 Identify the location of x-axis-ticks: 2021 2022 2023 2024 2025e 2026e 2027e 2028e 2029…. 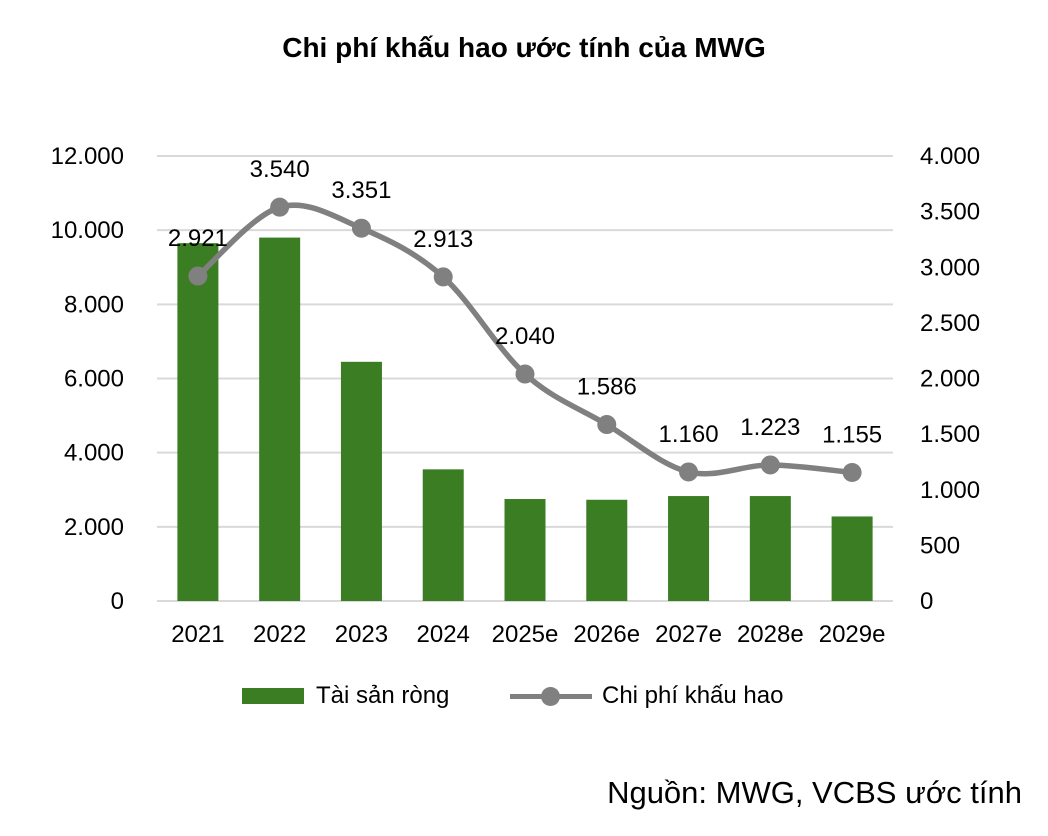
(528, 634).